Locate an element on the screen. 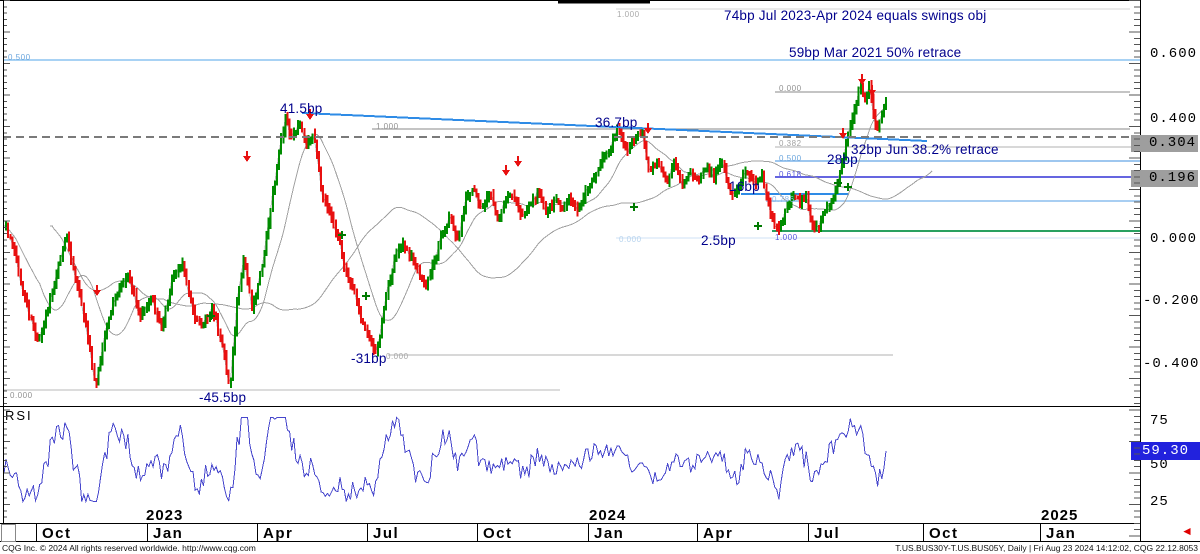 The height and width of the screenshot is (554, 1200). scroll-left-arrow-icon: ◄ is located at coordinates (1187, 531).